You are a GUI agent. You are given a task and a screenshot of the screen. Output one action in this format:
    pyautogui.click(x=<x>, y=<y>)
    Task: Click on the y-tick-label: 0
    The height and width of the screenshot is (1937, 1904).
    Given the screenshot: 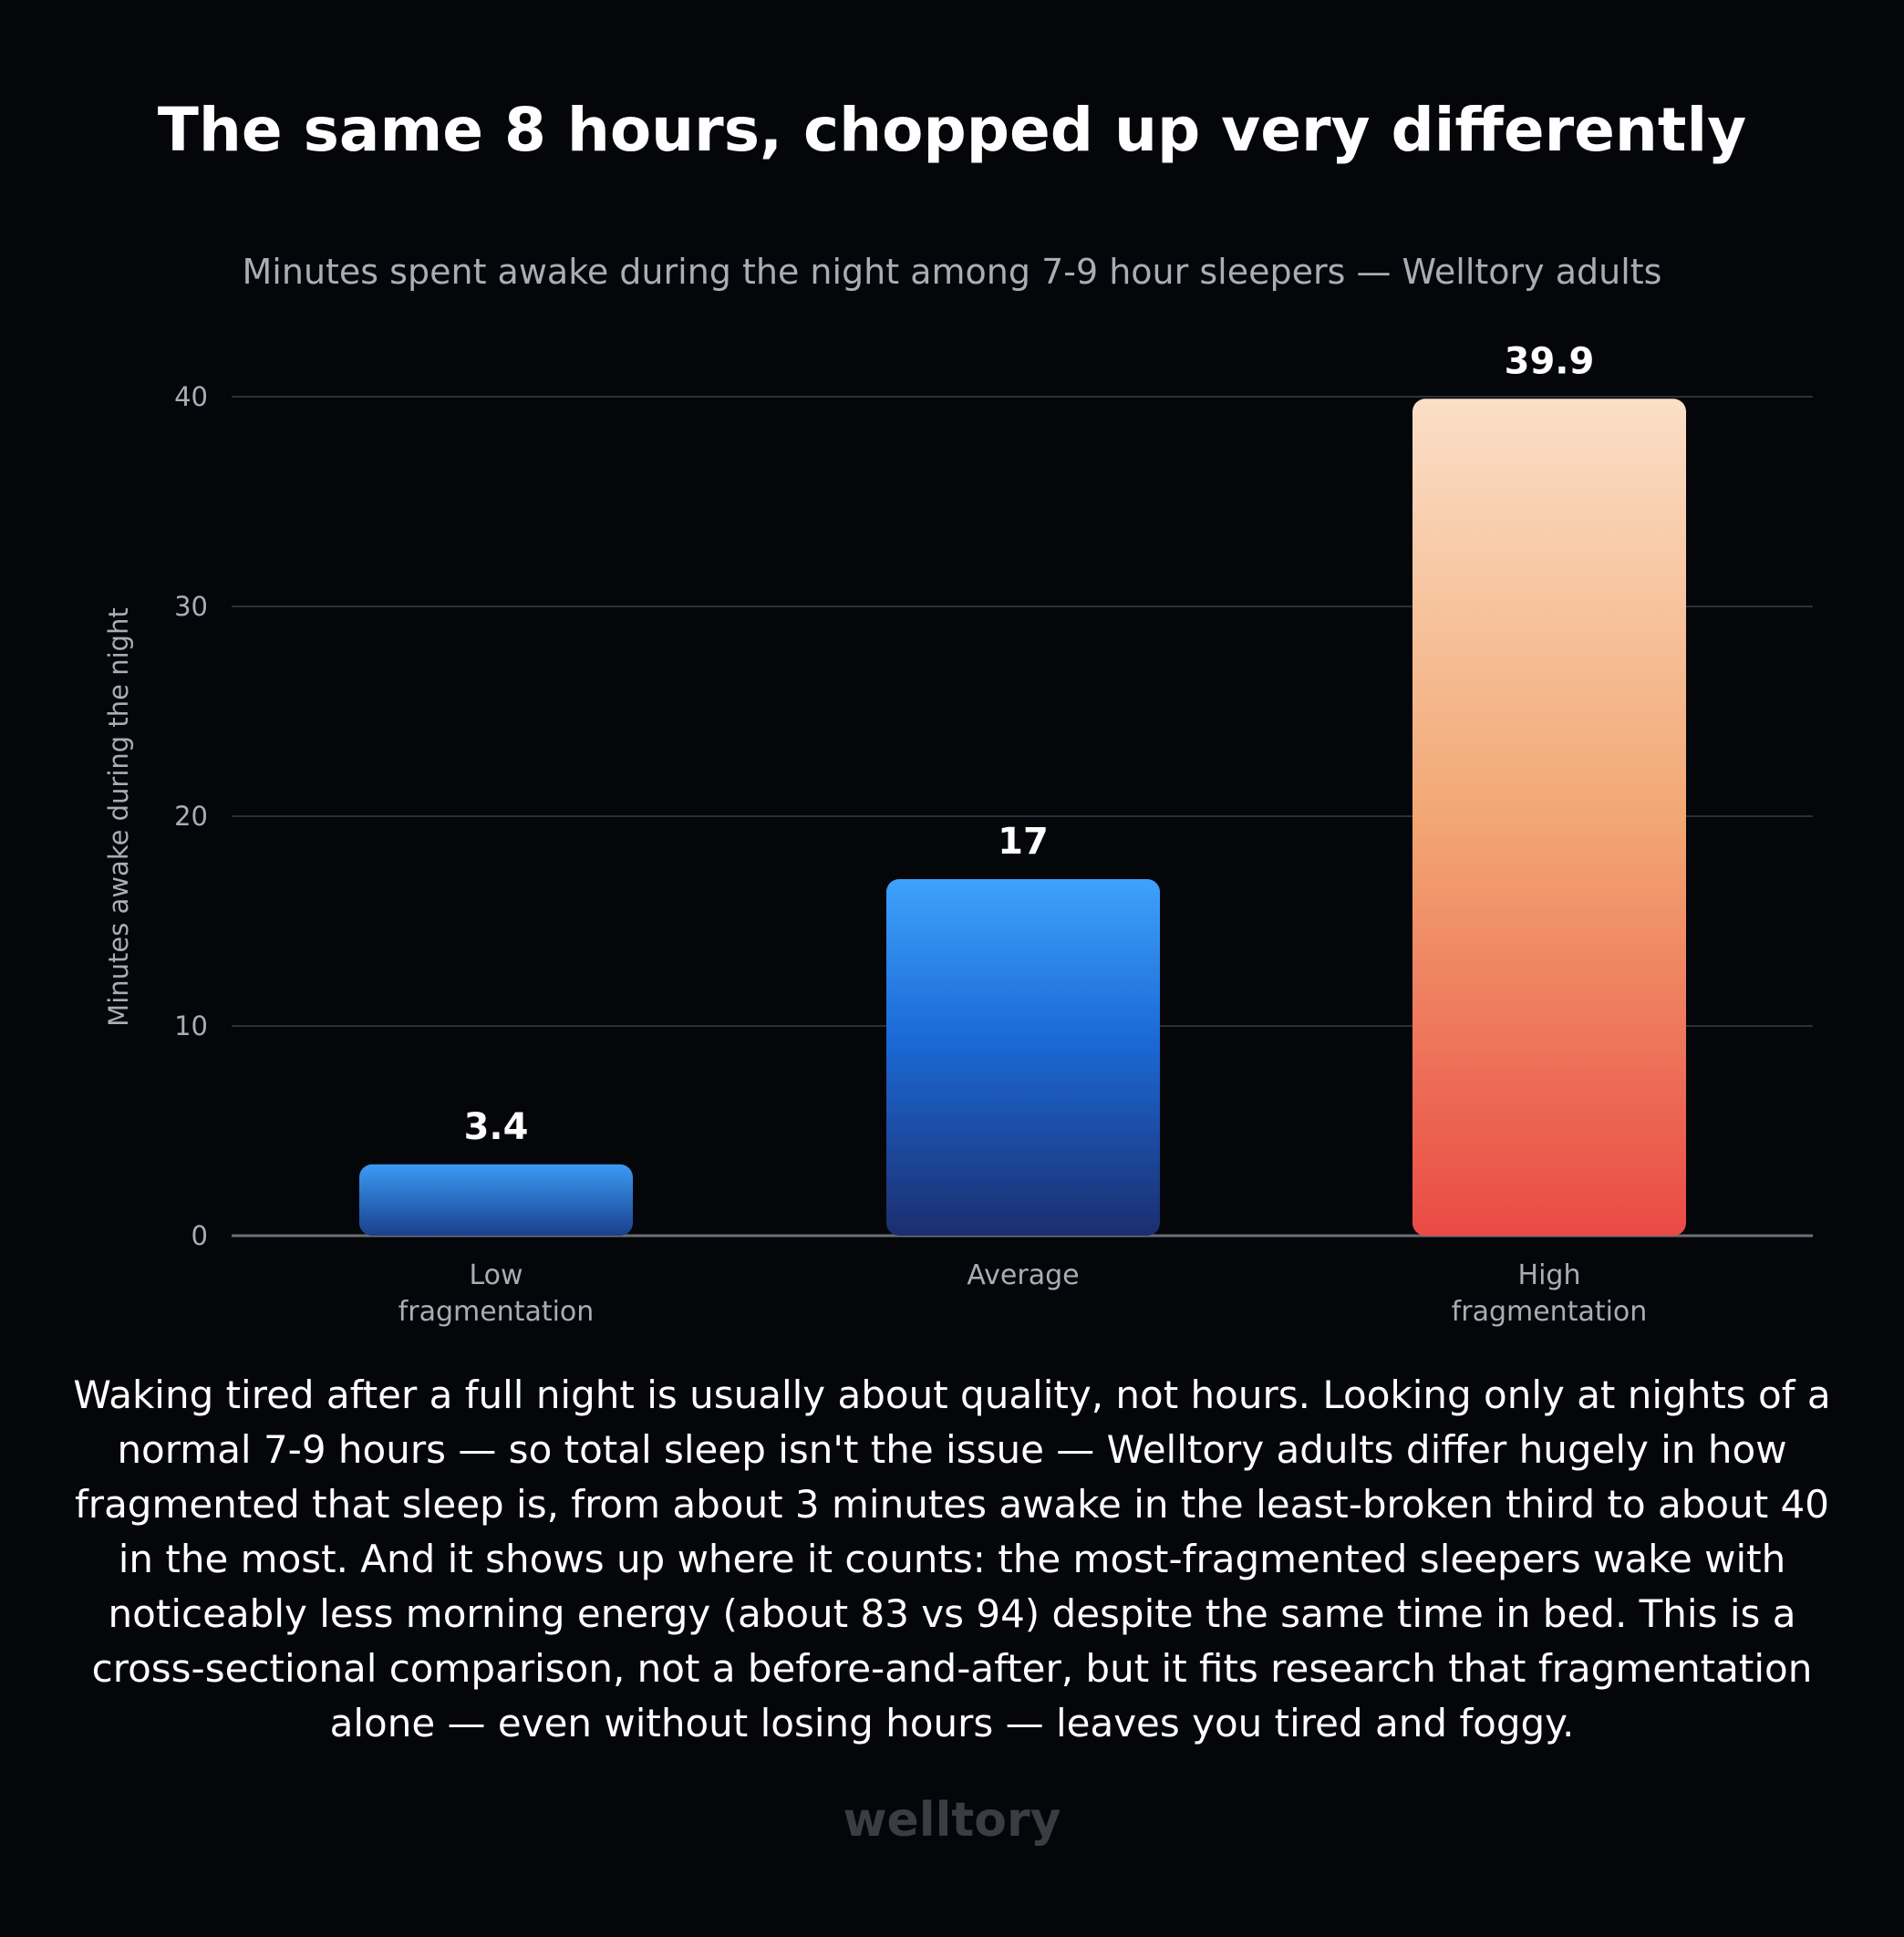 What is the action you would take?
    pyautogui.click(x=200, y=1236)
    